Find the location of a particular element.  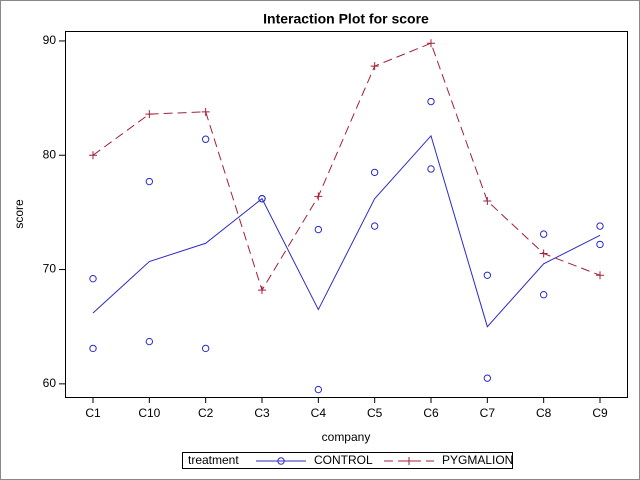

x-tick-label: C10 is located at coordinates (149, 413).